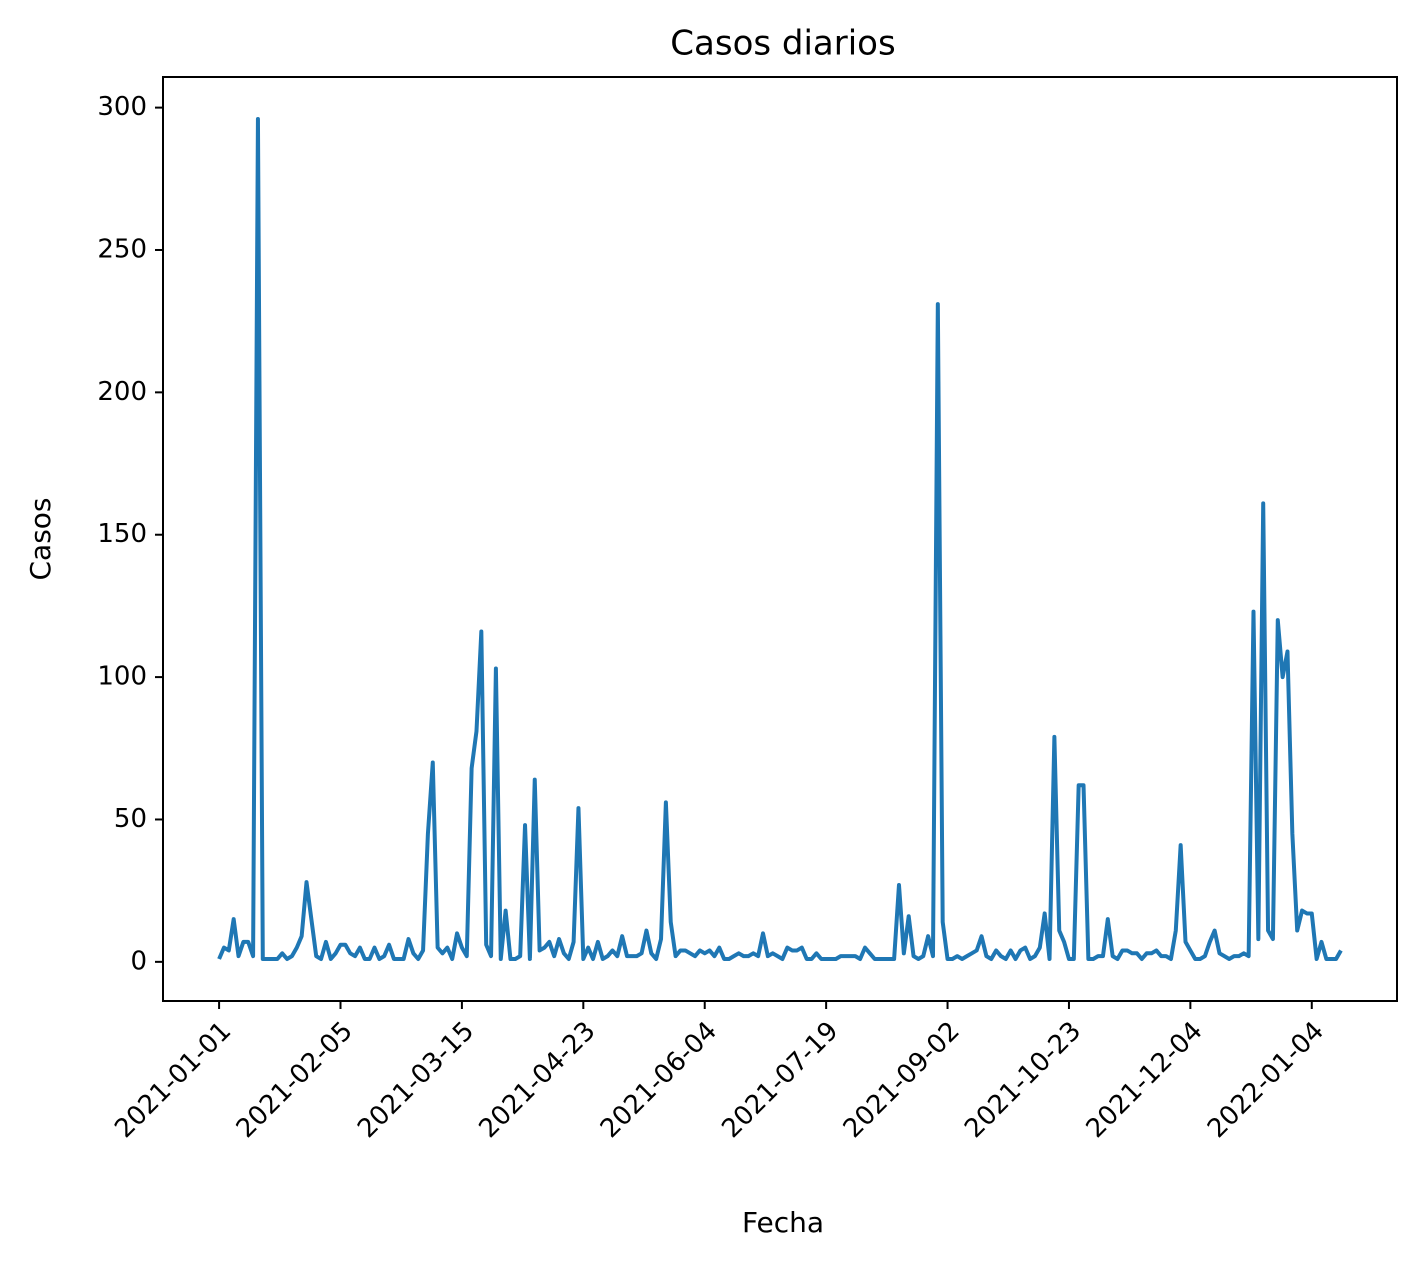 The height and width of the screenshot is (1271, 1428). What do you see at coordinates (130, 819) in the screenshot?
I see `y-tick-label: 50` at bounding box center [130, 819].